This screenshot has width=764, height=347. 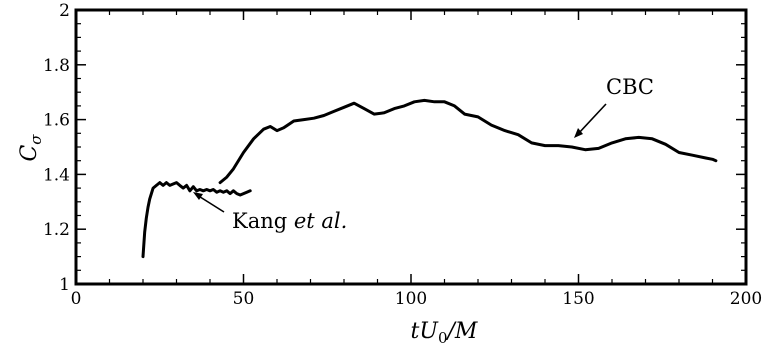 I want to click on annotation-kang-text: Kang et al., so click(x=289, y=221).